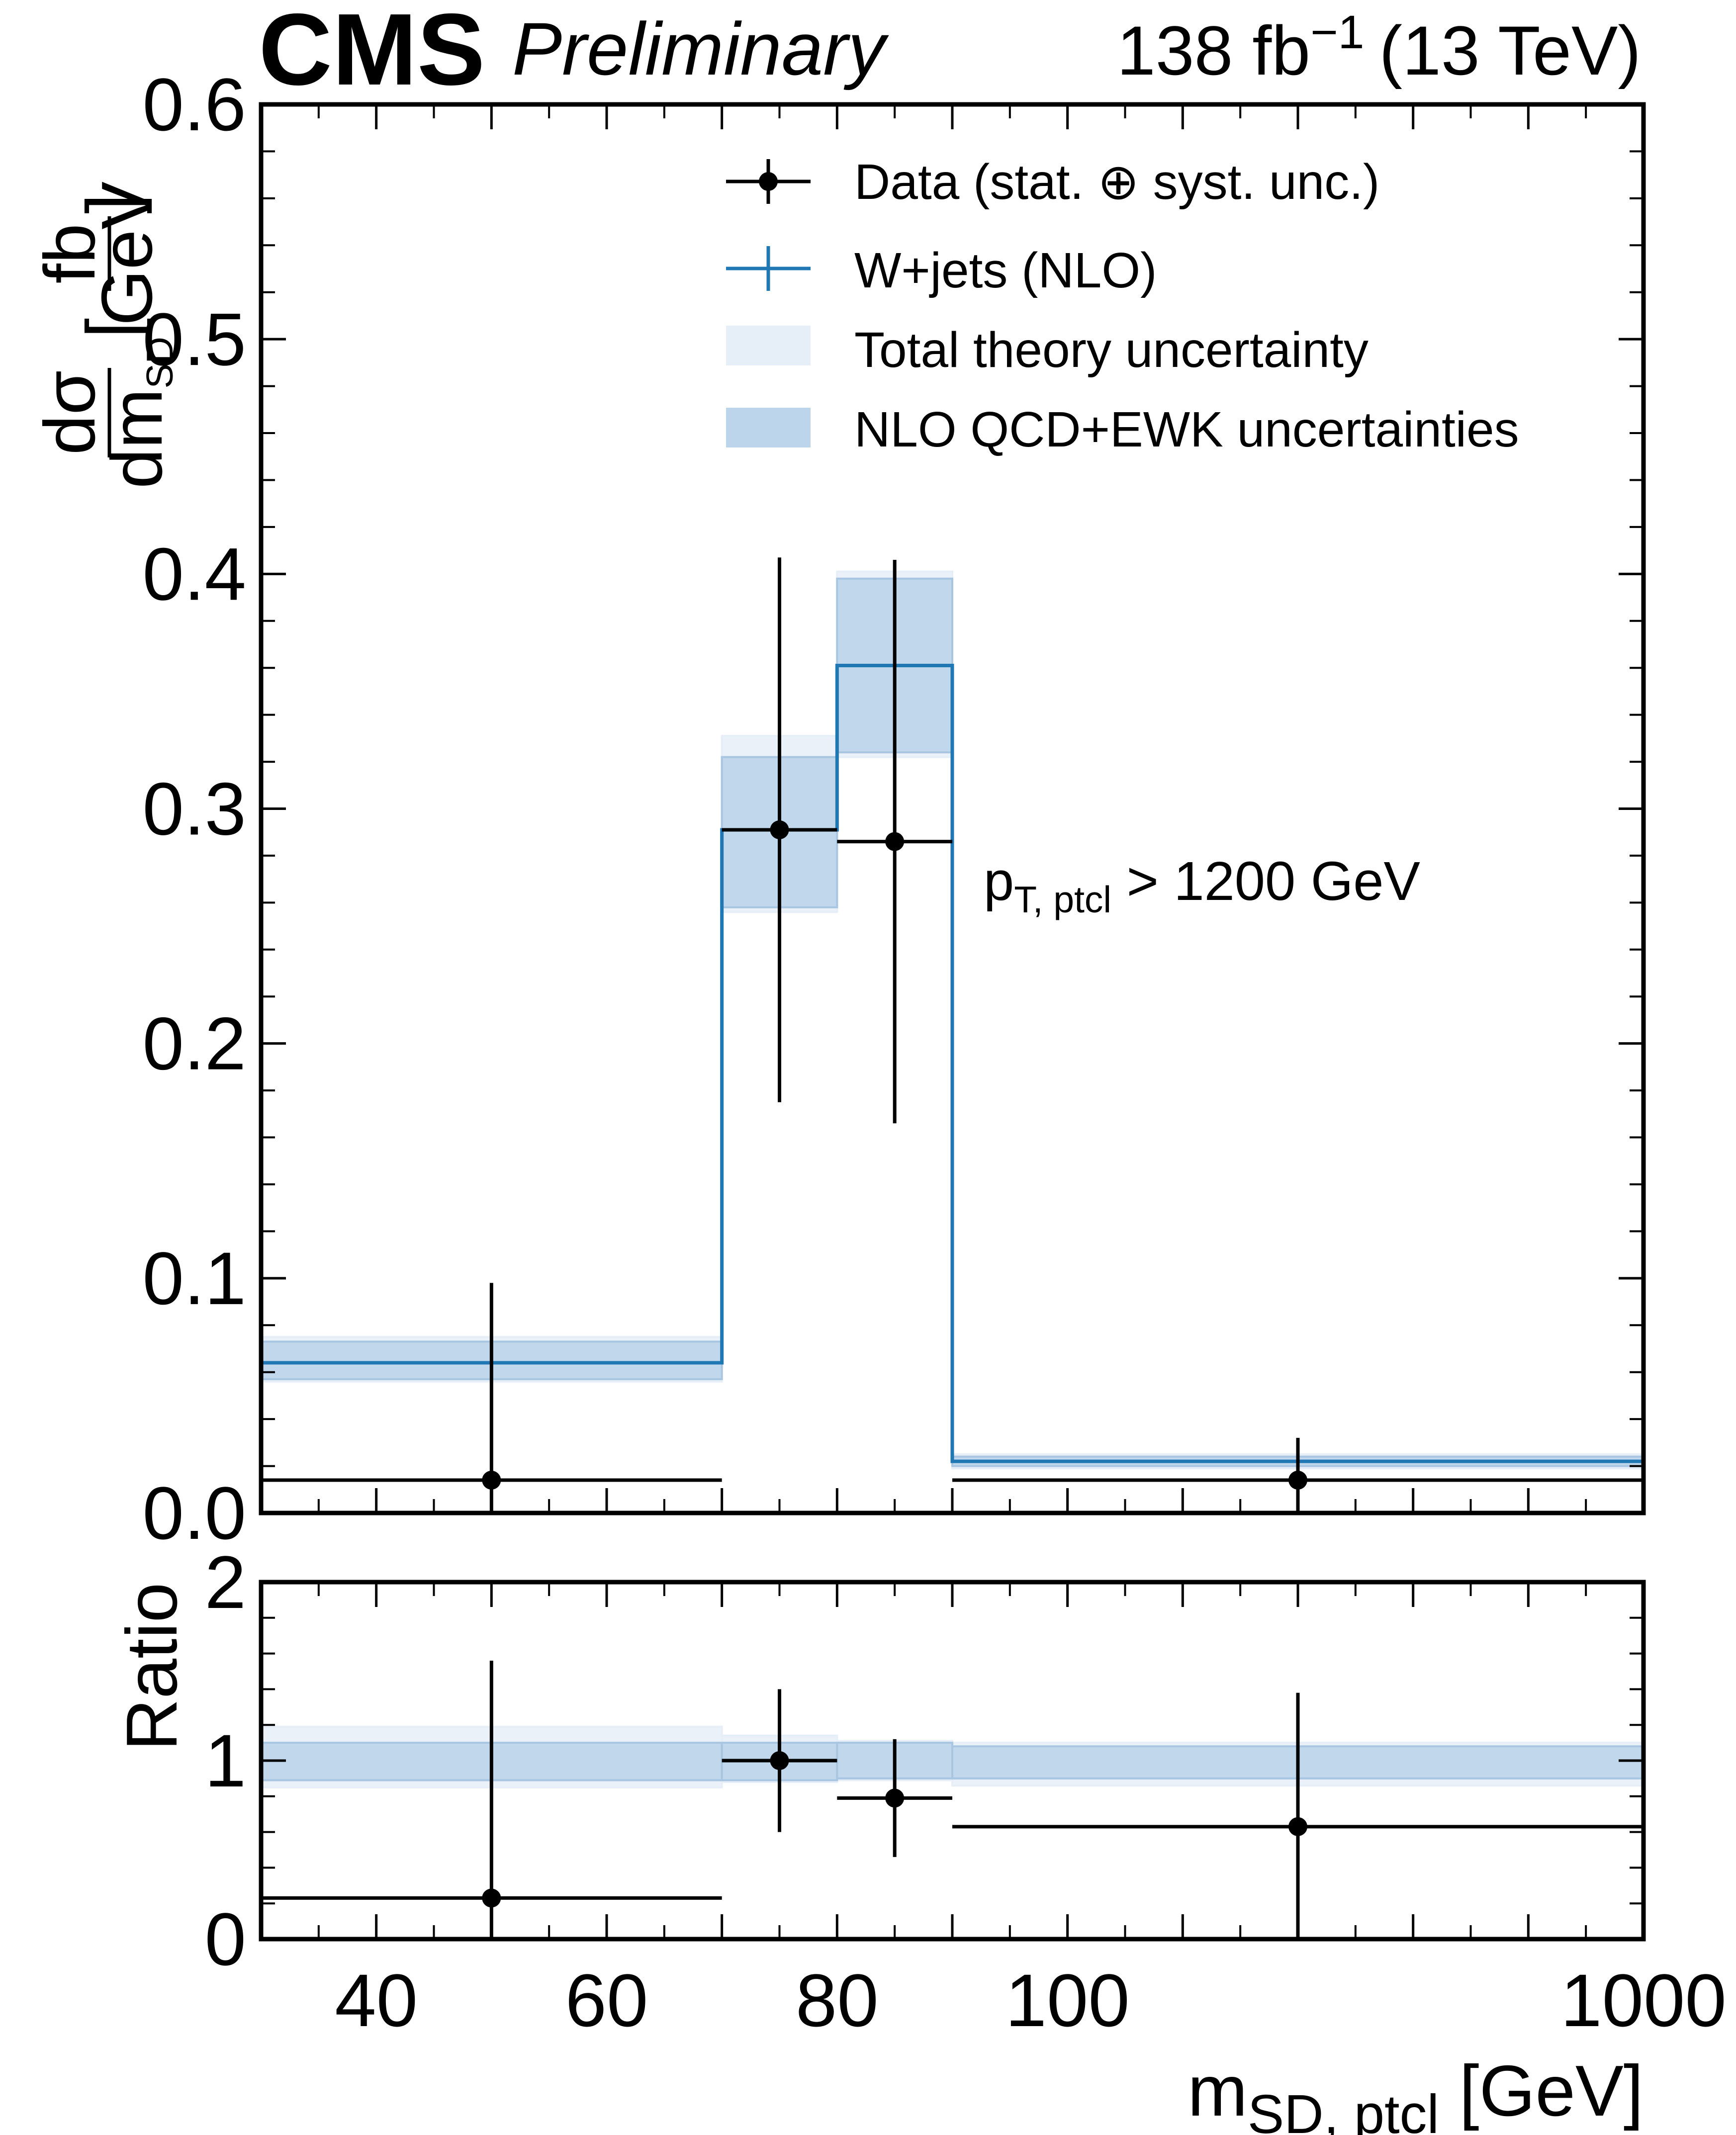 The height and width of the screenshot is (2135, 1736). Describe the element at coordinates (1067, 2000) in the screenshot. I see `xtick-label-3: 100` at that location.